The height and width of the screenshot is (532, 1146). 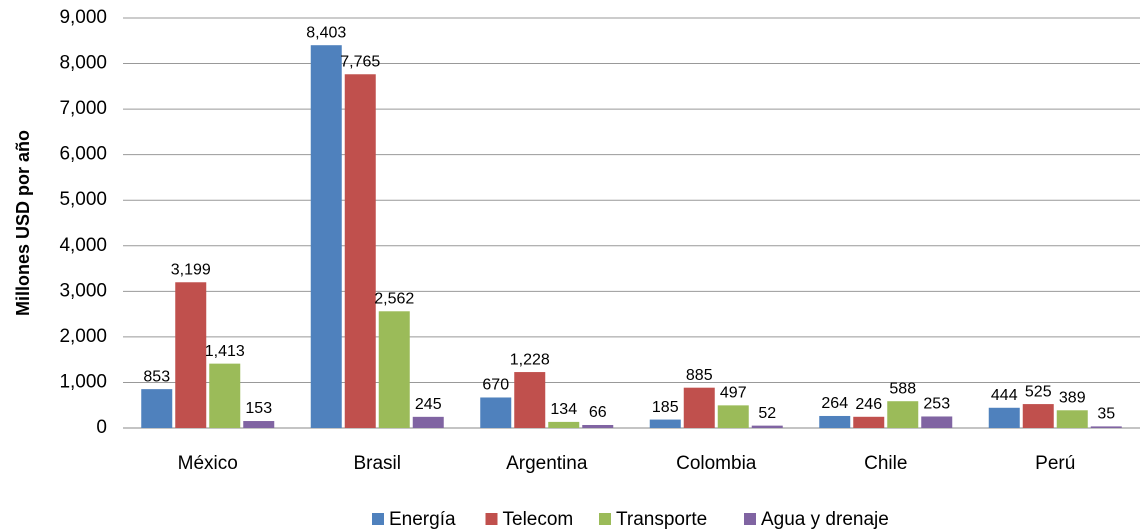 I want to click on value-label: 588, so click(x=902, y=388).